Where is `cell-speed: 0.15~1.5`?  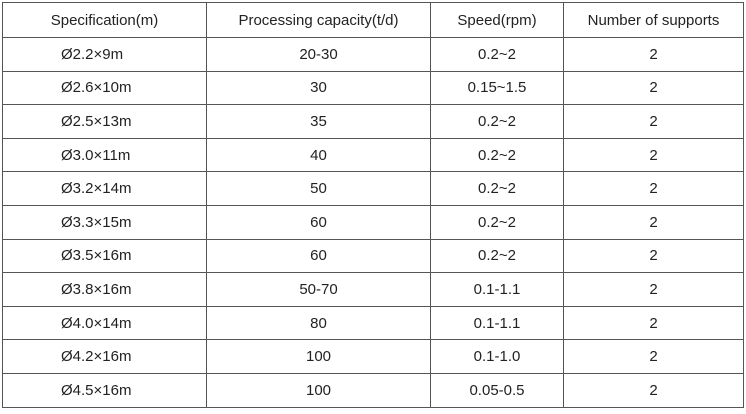 cell-speed: 0.15~1.5 is located at coordinates (497, 88).